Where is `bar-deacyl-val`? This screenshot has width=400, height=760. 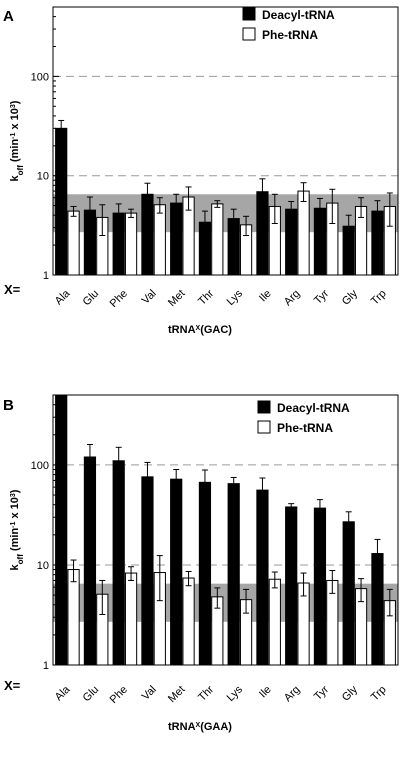 bar-deacyl-val is located at coordinates (147, 571).